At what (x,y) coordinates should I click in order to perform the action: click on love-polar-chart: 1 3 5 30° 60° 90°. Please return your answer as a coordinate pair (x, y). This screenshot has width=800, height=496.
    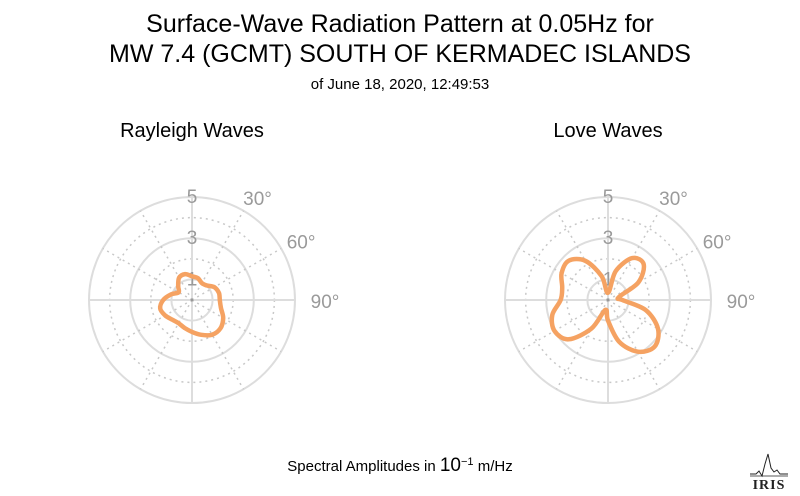
    Looking at the image, I should click on (629, 295).